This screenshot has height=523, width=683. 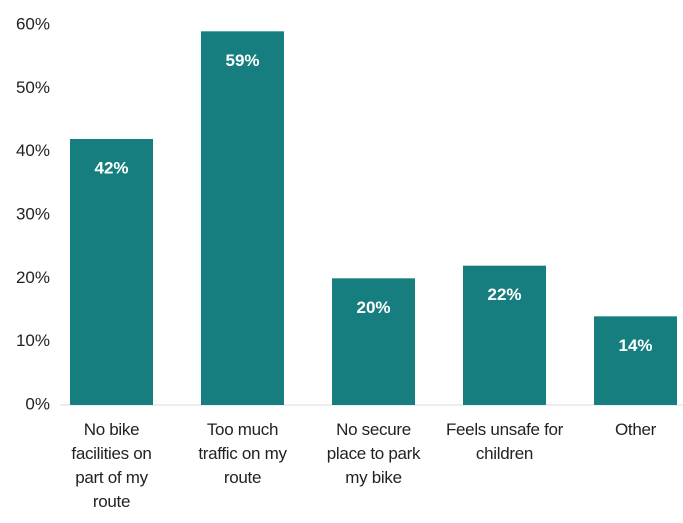 I want to click on y-tick-label: 10%, so click(x=33, y=340).